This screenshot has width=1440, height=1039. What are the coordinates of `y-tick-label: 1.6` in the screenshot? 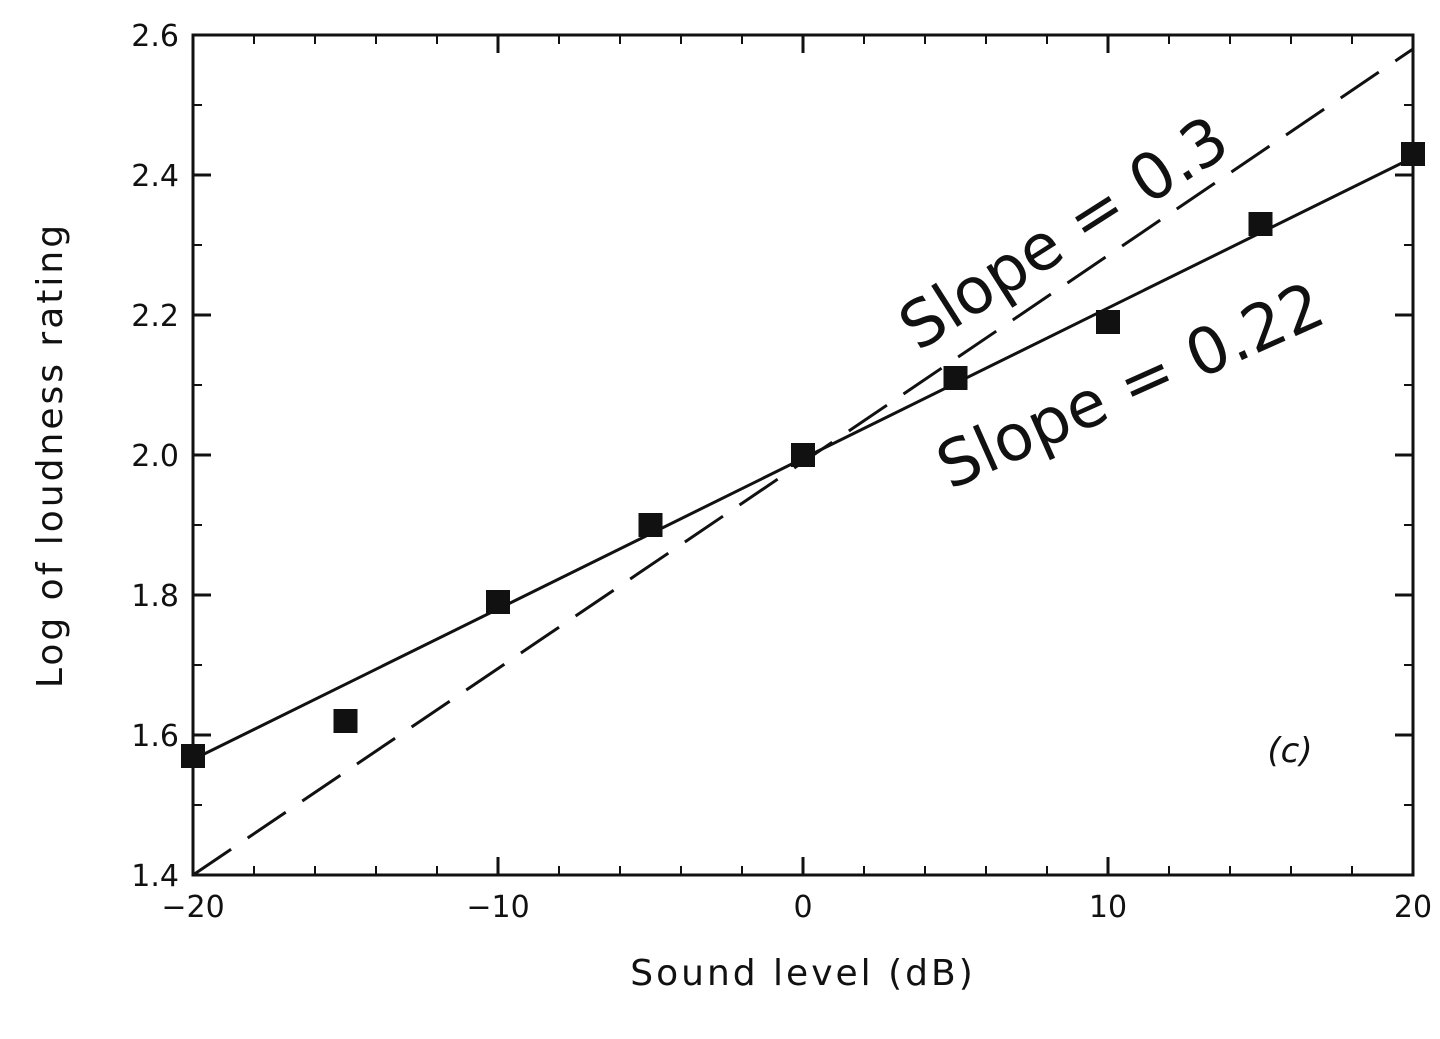 It's located at (155, 736).